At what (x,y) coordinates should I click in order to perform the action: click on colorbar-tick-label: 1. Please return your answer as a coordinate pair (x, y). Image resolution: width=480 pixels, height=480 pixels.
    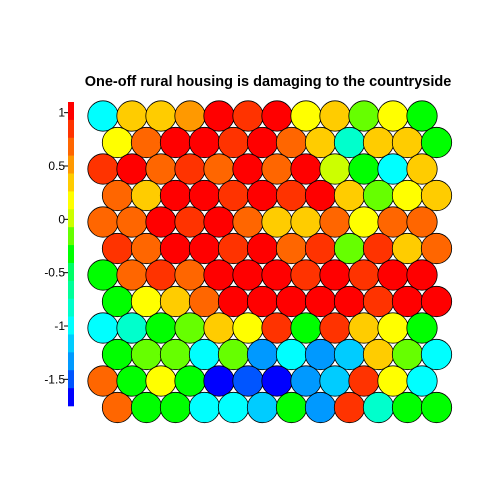
    Looking at the image, I should click on (61, 113).